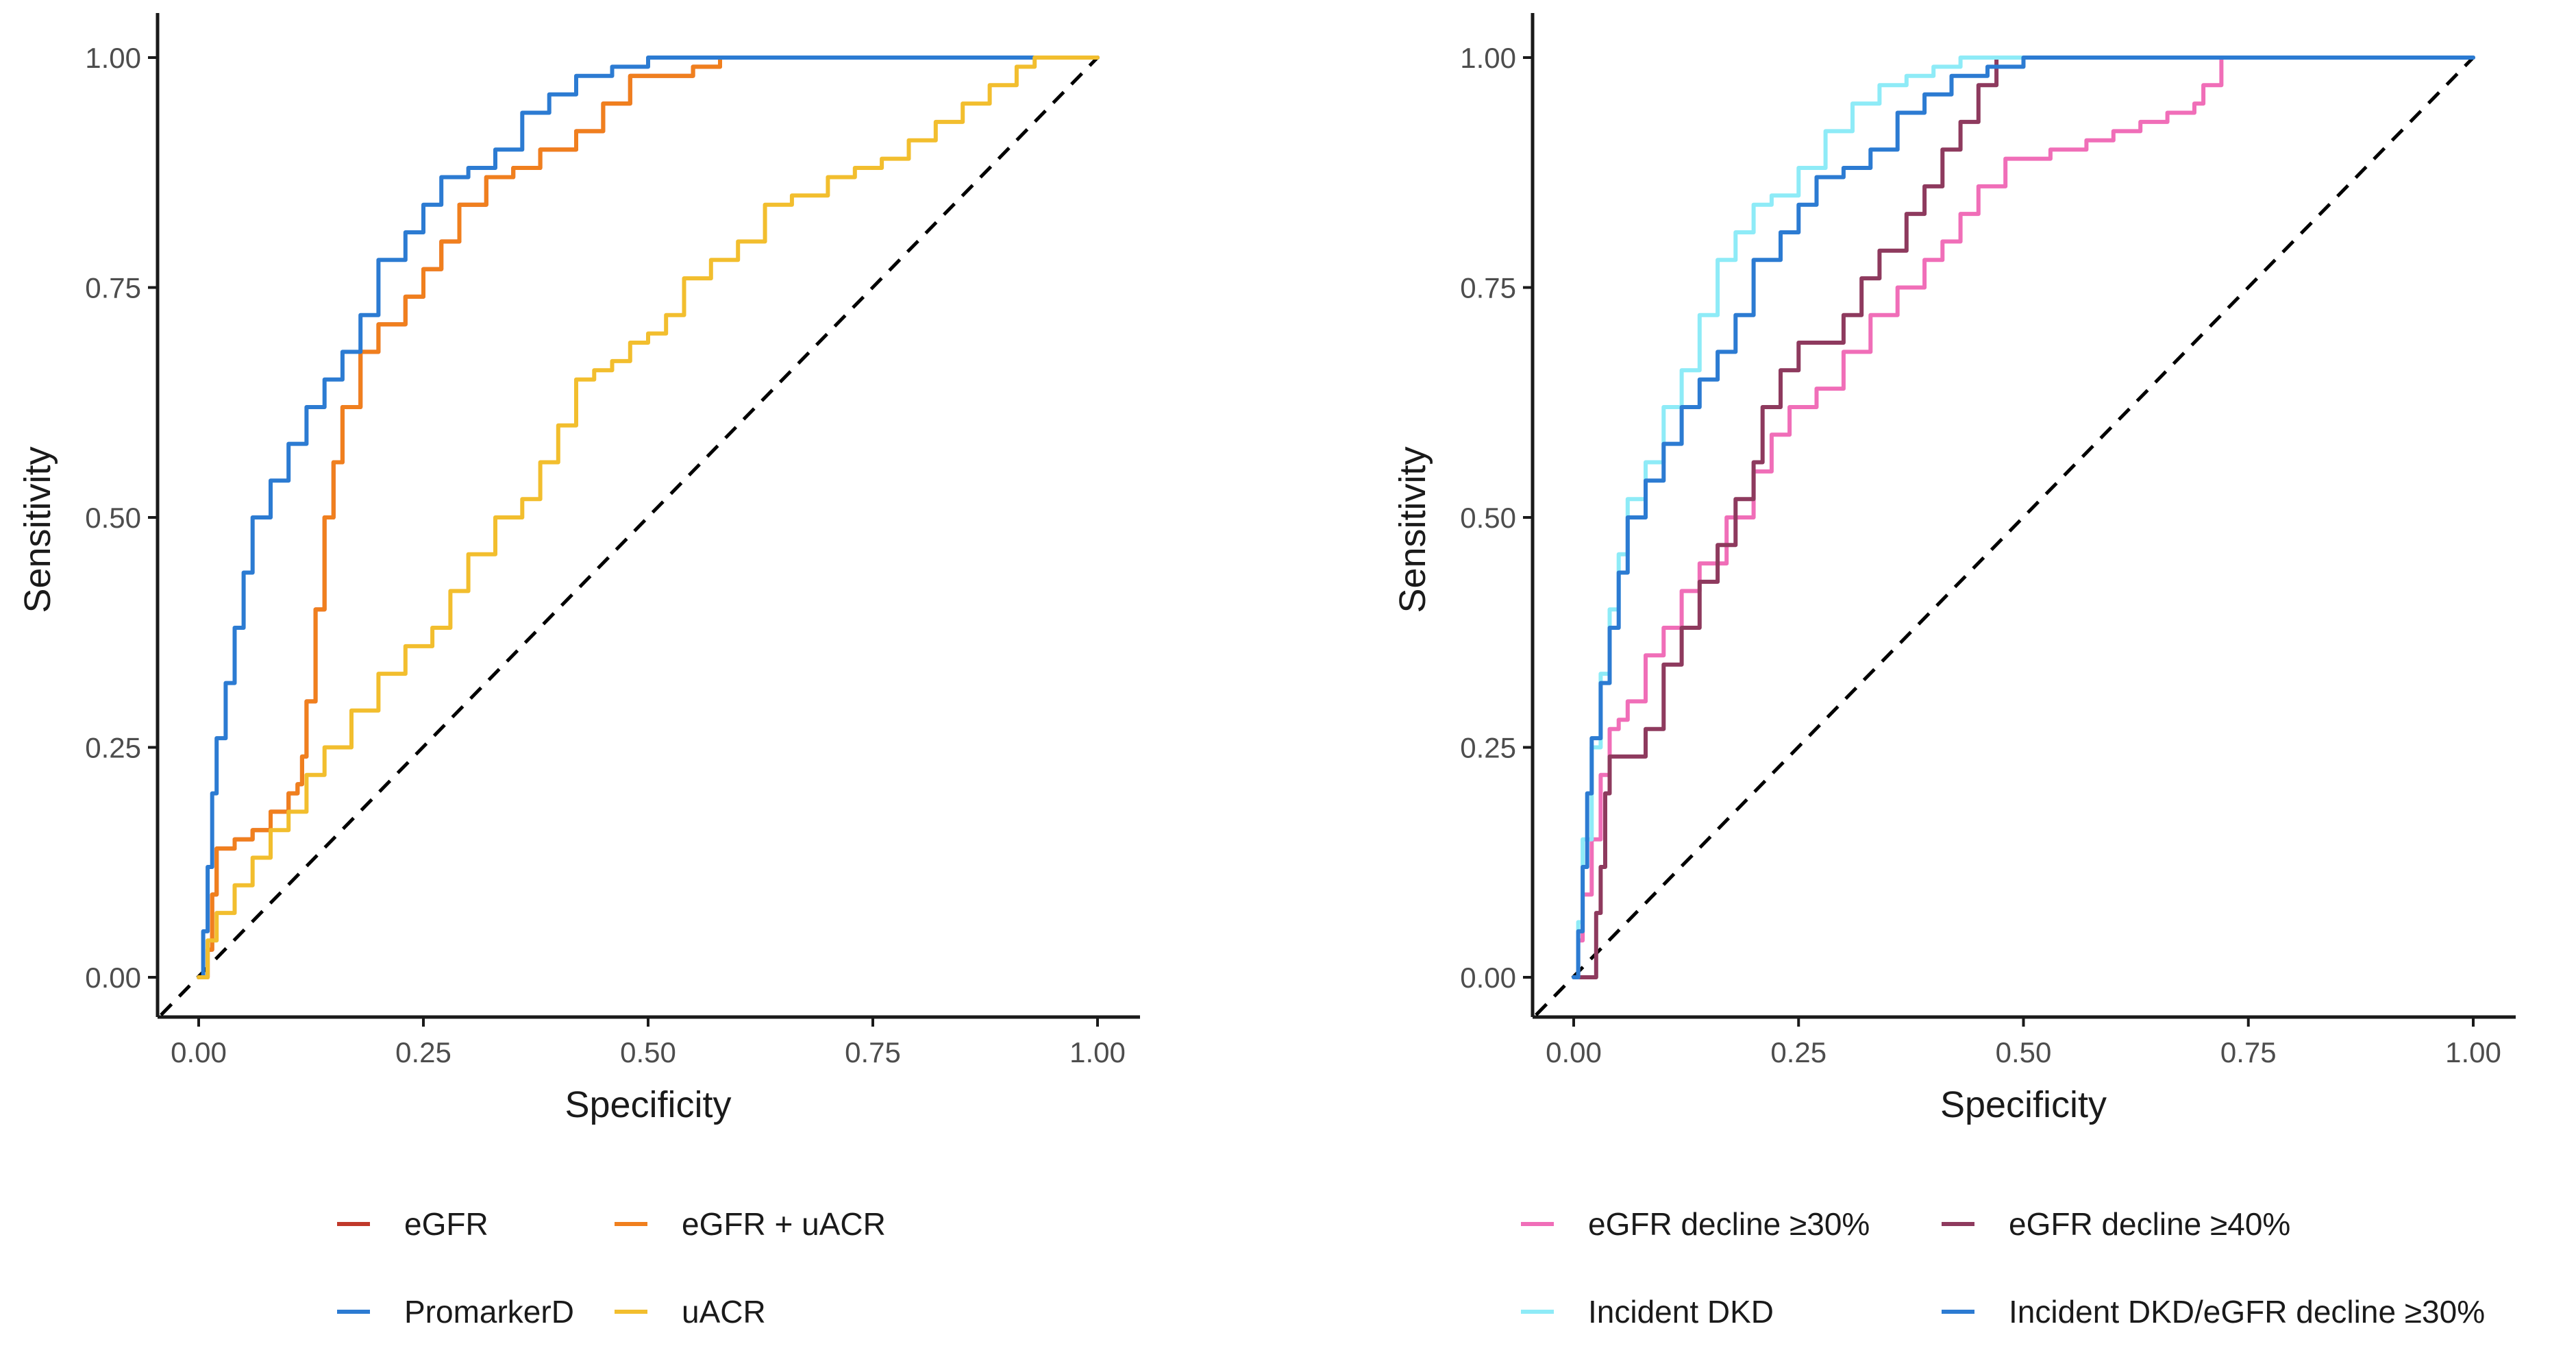 This screenshot has height=1346, width=2576. I want to click on legend-item: Incident DKD, so click(1647, 1312).